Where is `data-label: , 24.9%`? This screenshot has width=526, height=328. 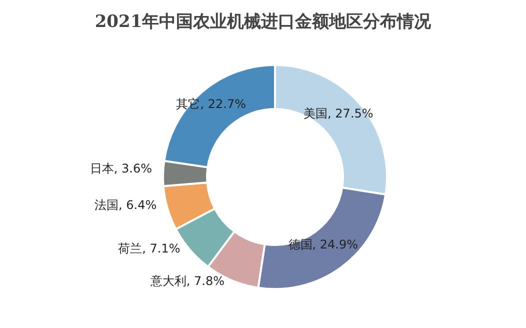
data-label: , 24.9% is located at coordinates (335, 245).